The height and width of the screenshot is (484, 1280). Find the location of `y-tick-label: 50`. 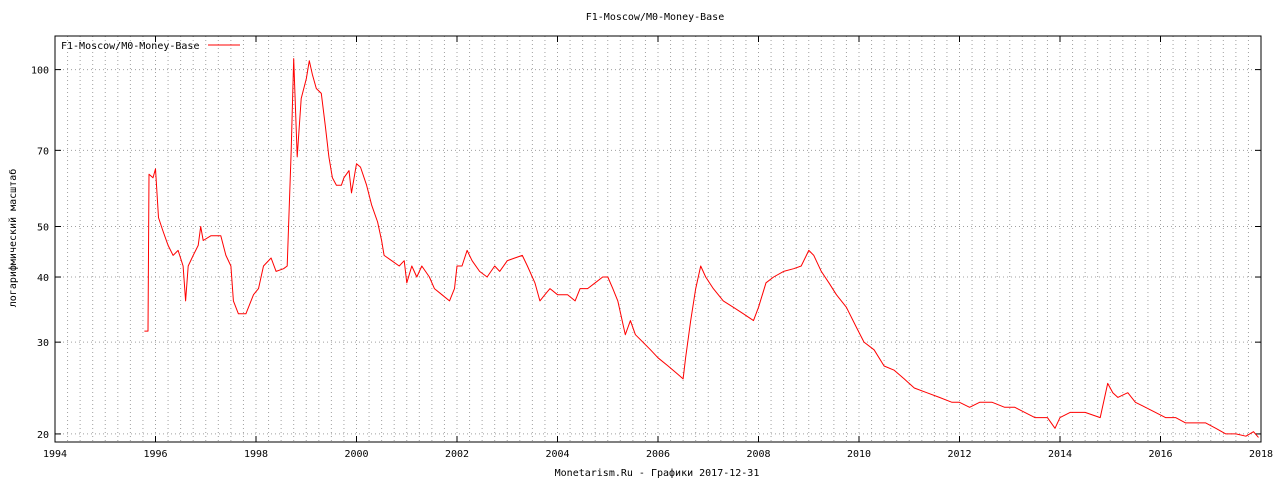

y-tick-label: 50 is located at coordinates (43, 228).